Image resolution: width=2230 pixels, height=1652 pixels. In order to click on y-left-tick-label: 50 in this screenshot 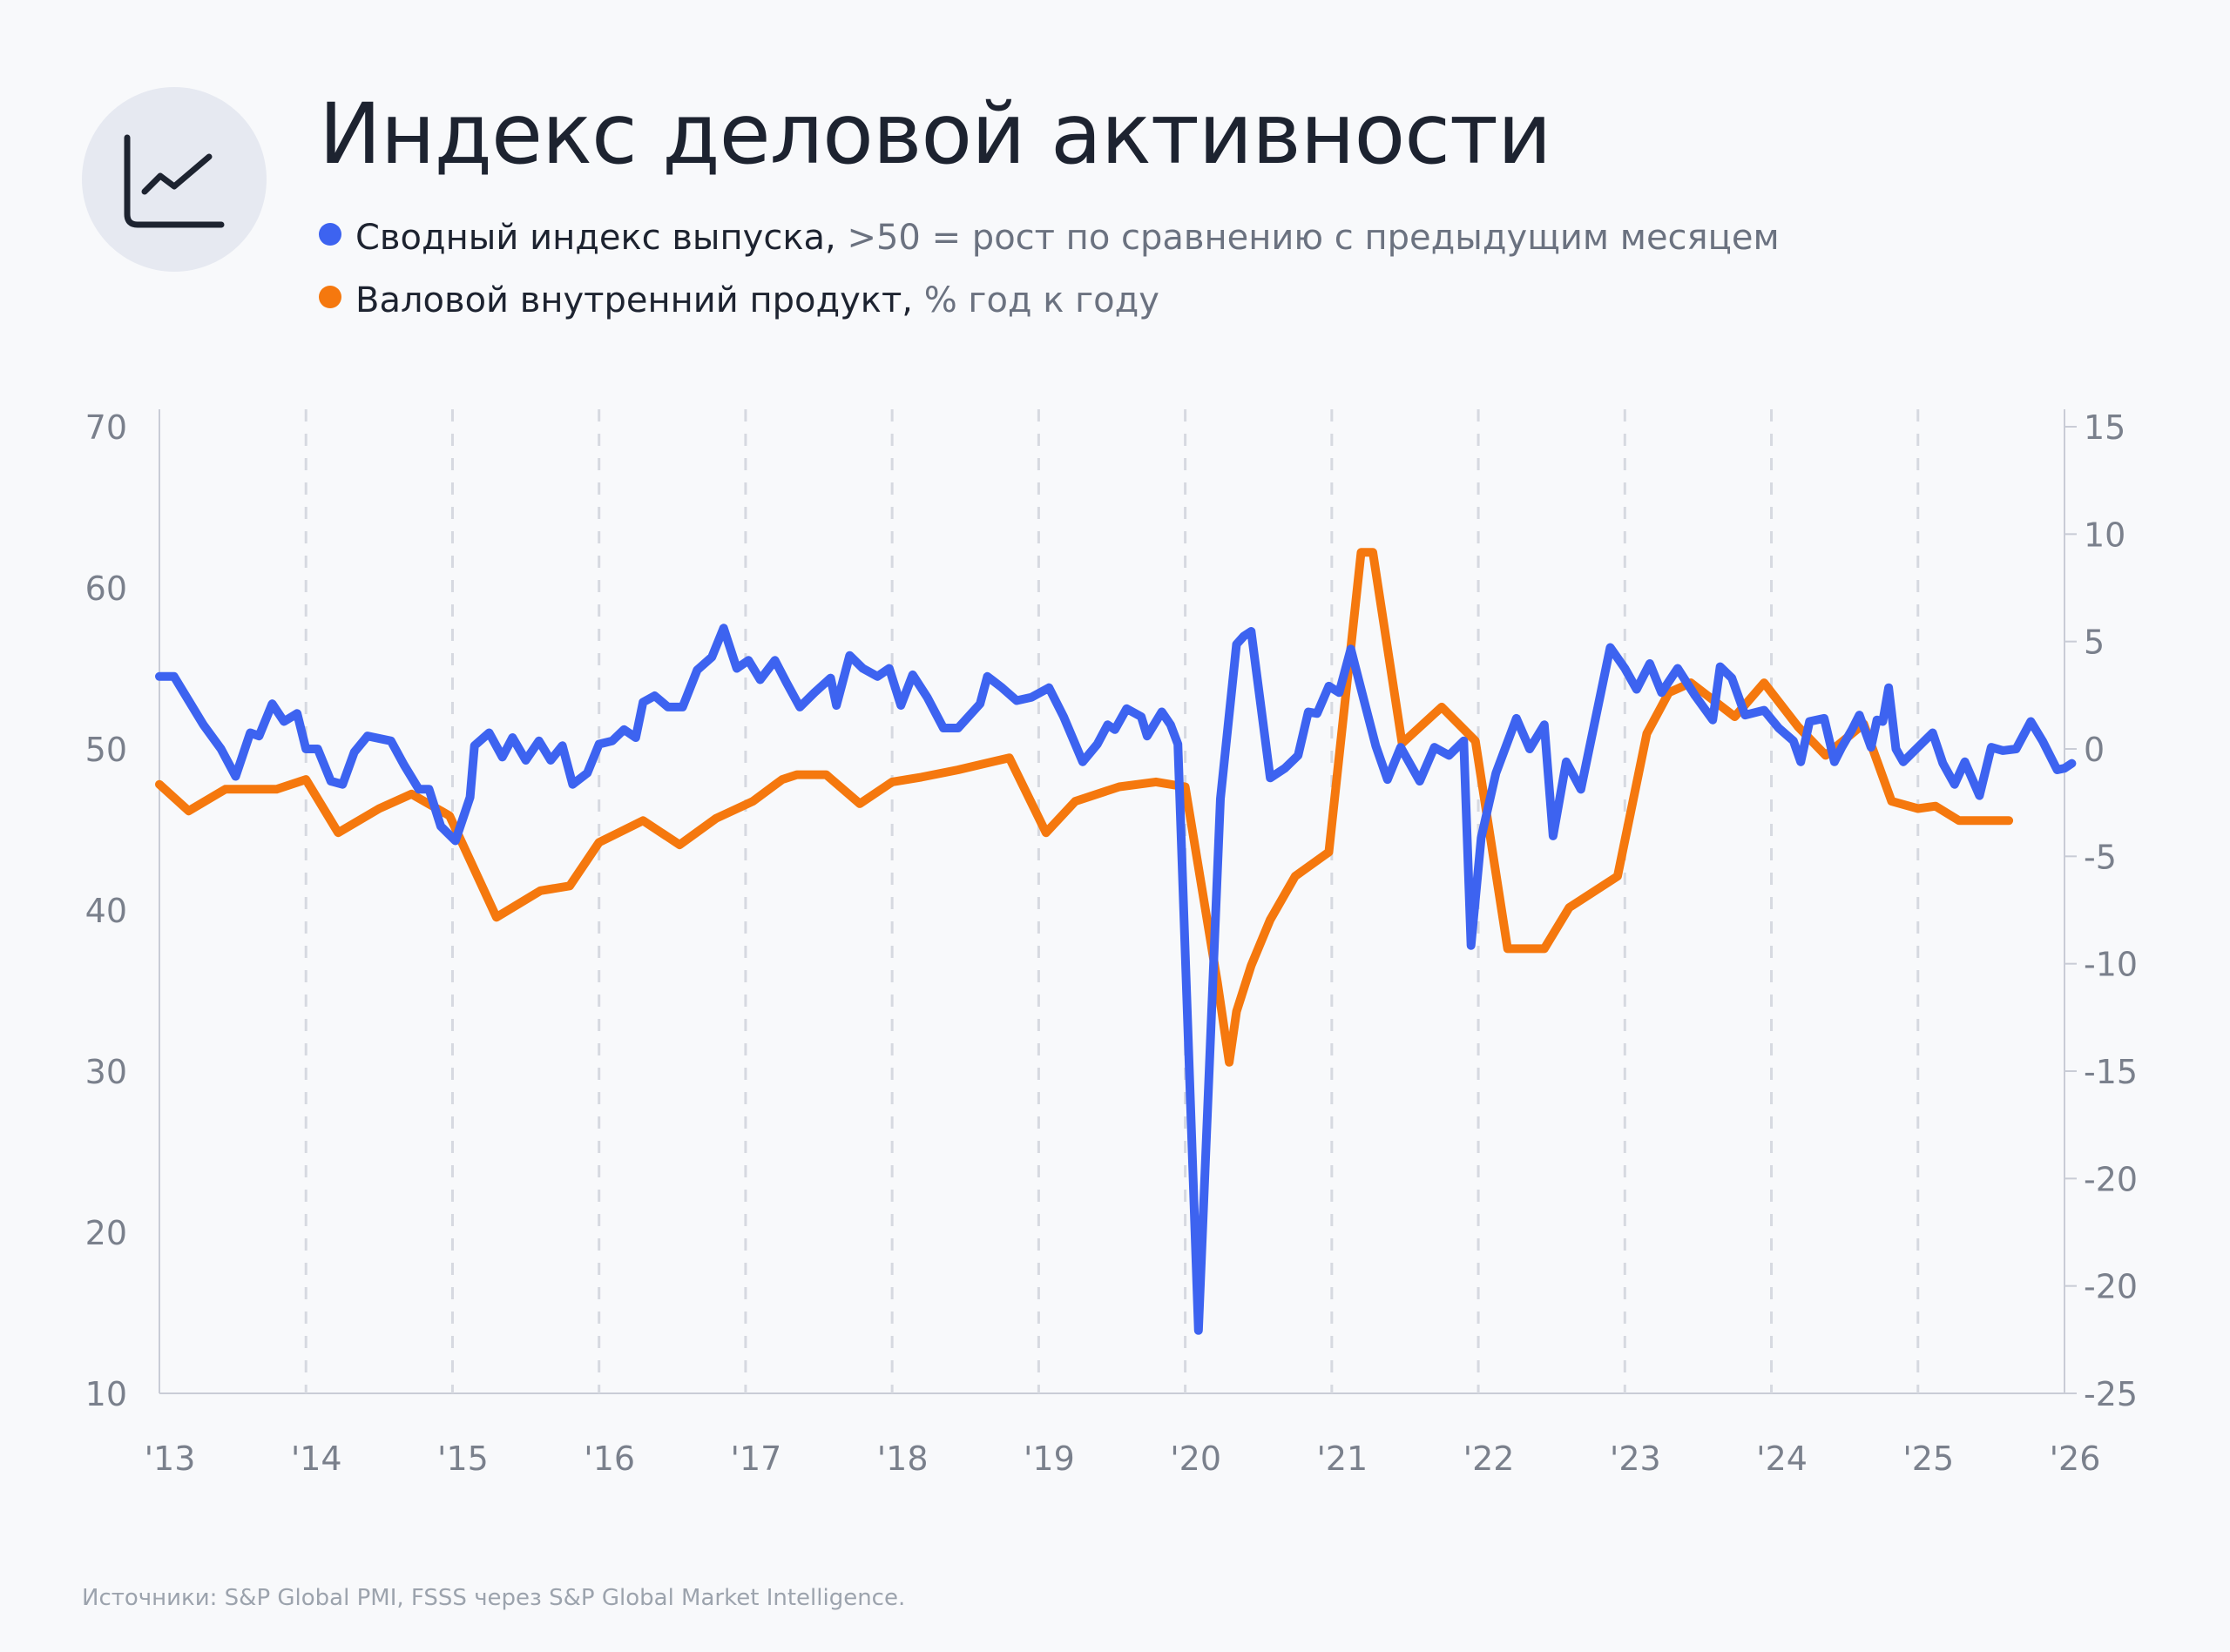, I will do `click(106, 750)`.